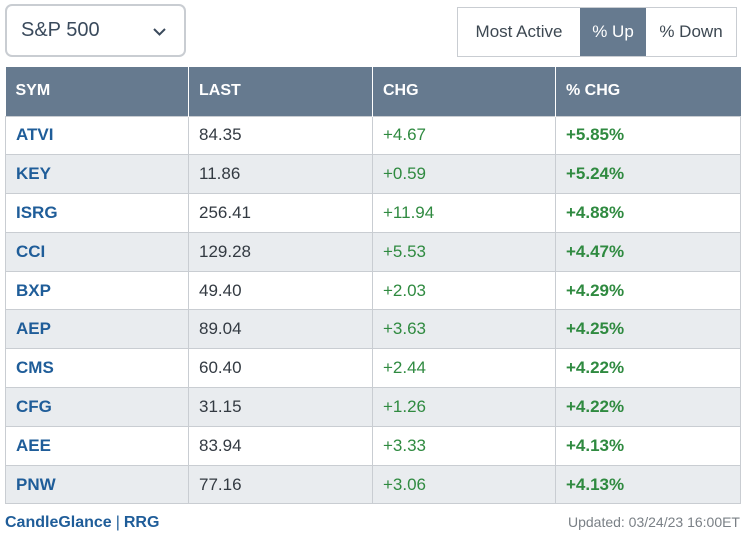 The height and width of the screenshot is (542, 746). What do you see at coordinates (97, 484) in the screenshot?
I see `symbol-link: PNW` at bounding box center [97, 484].